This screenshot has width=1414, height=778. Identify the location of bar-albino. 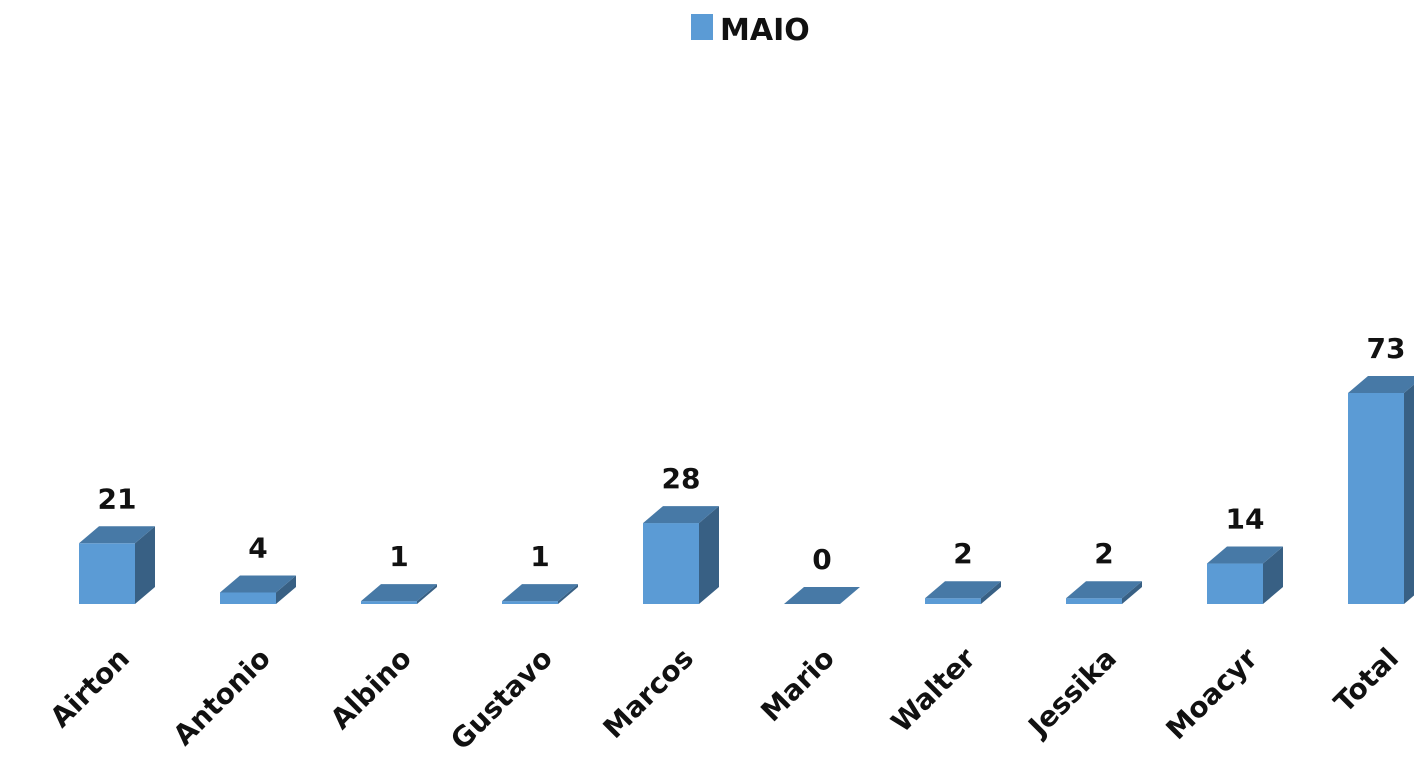
(399, 594).